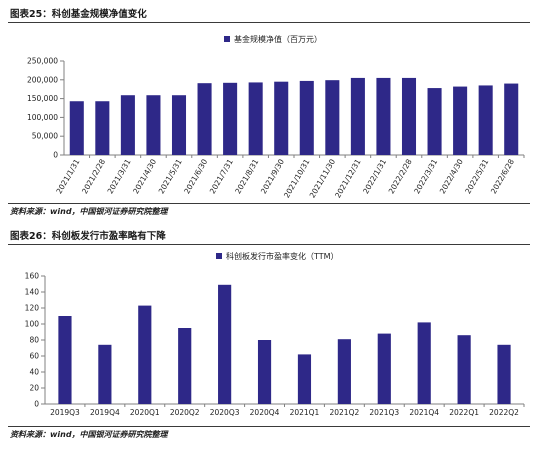  I want to click on x-tick-label: 2021Q2, so click(344, 412).